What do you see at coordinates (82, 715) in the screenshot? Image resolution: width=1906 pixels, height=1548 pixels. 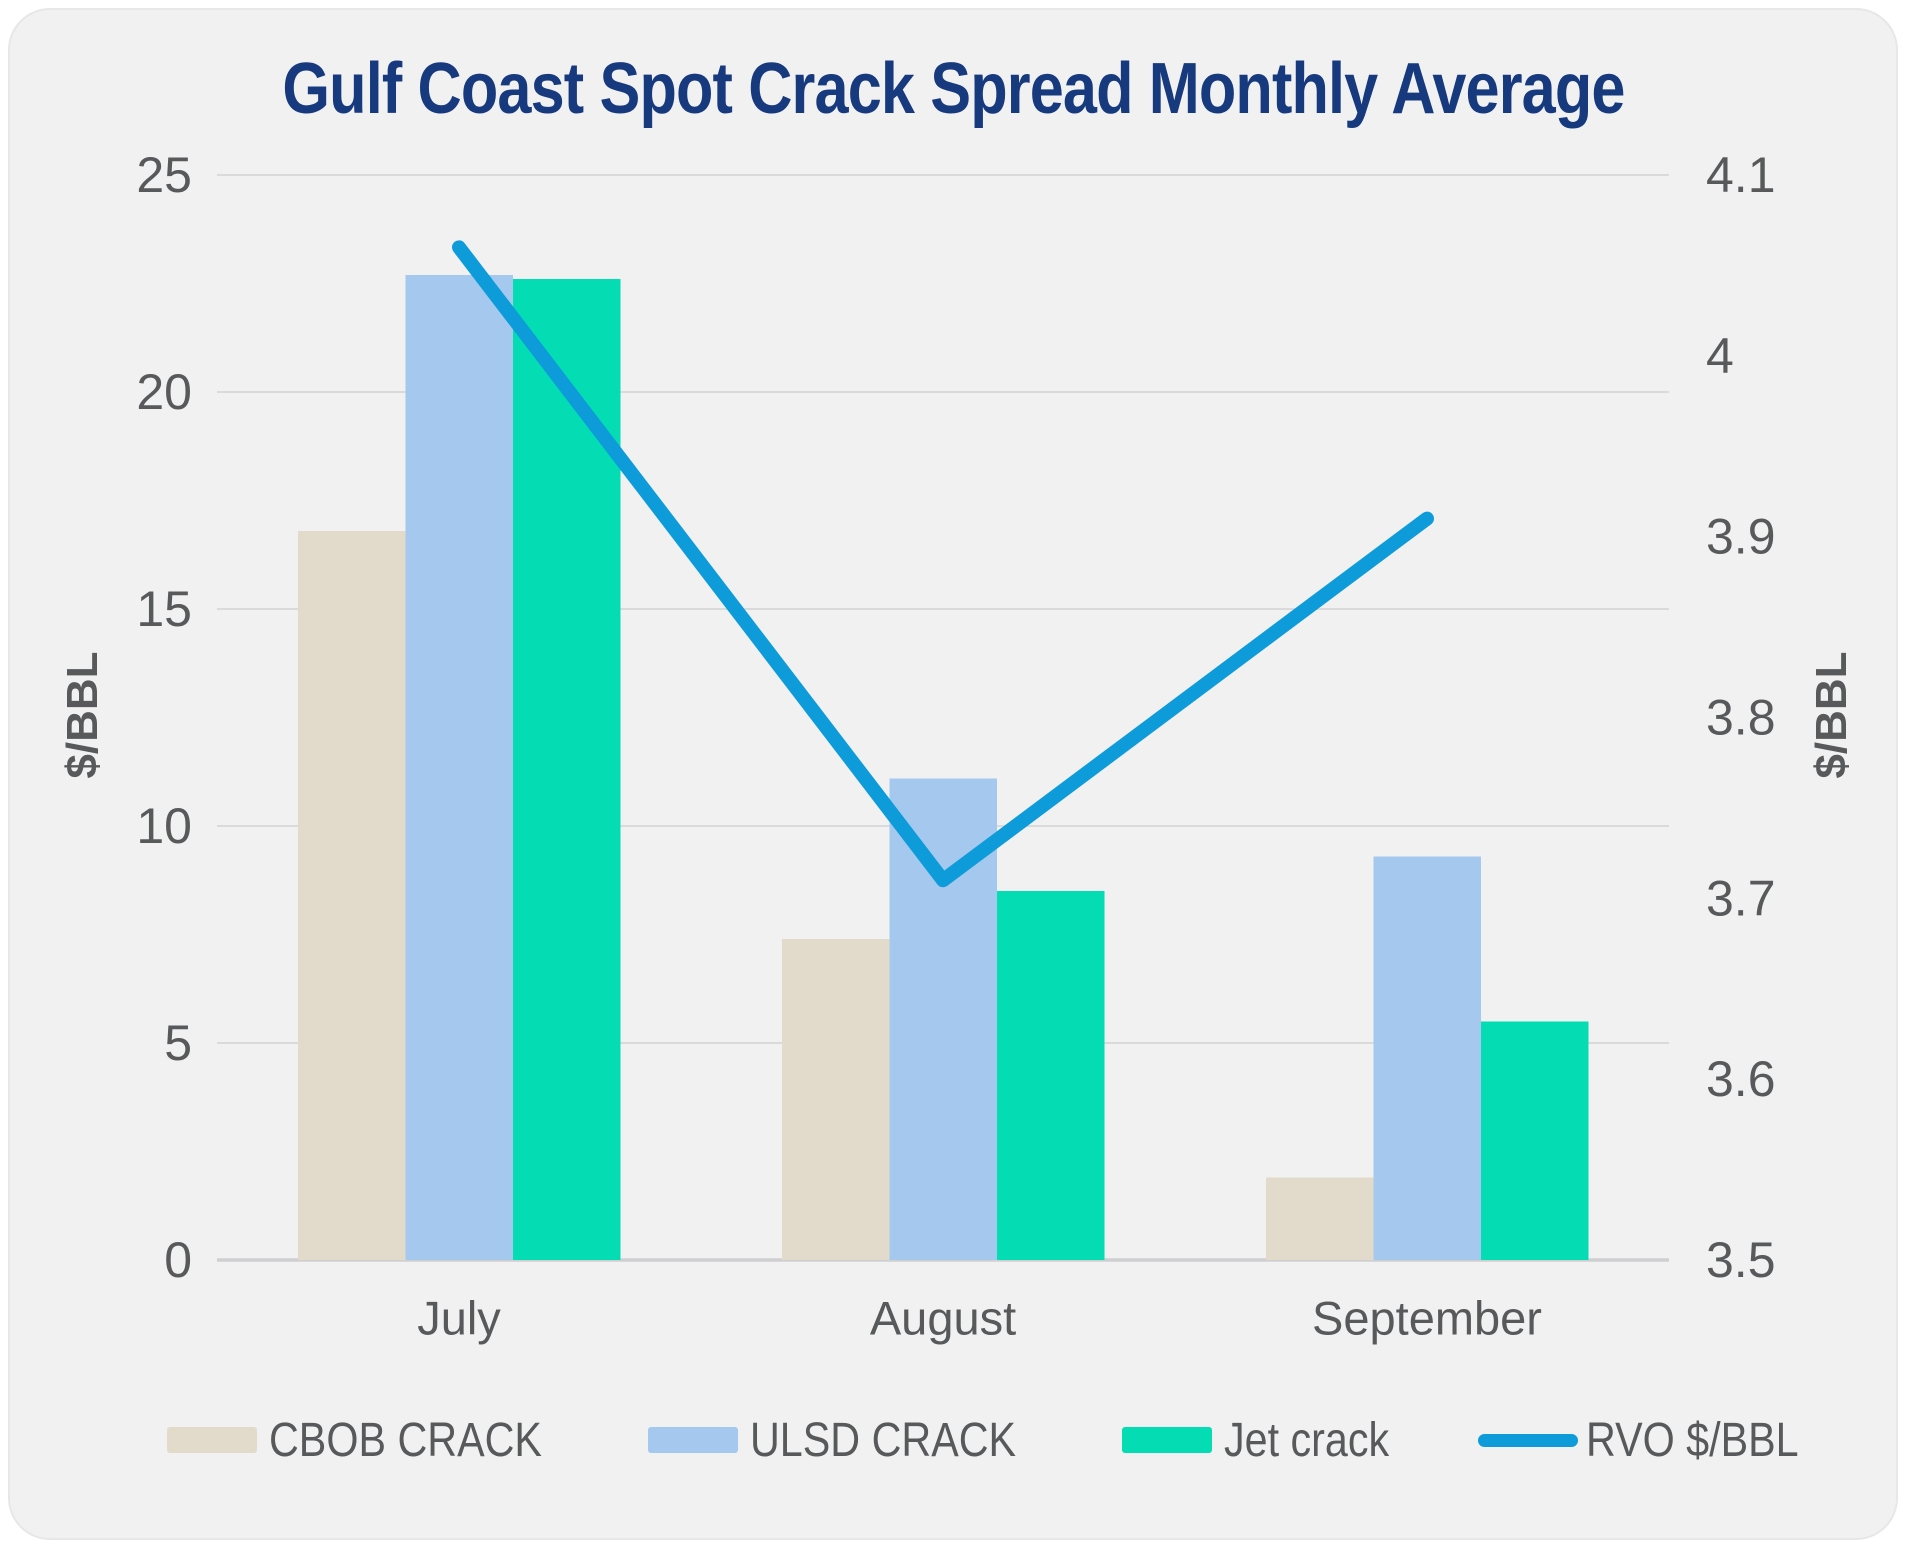 I see `left-axis-title: $/BBL` at bounding box center [82, 715].